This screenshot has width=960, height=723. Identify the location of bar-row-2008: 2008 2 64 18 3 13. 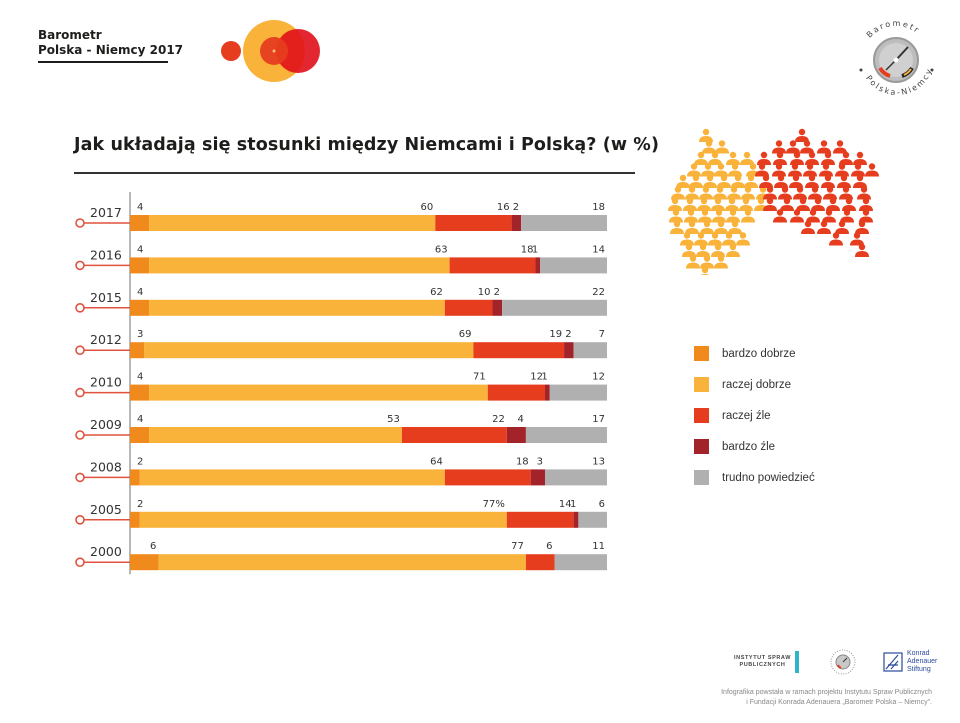
(341, 471).